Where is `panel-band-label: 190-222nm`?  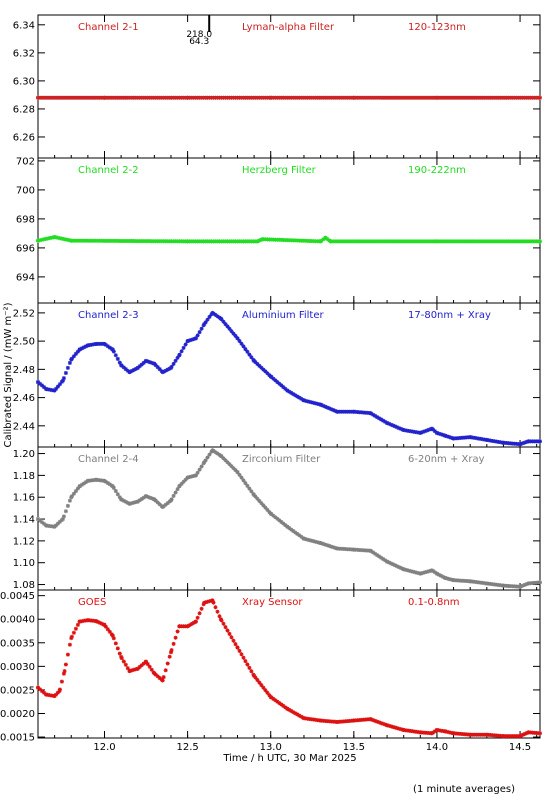
panel-band-label: 190-222nm is located at coordinates (437, 170).